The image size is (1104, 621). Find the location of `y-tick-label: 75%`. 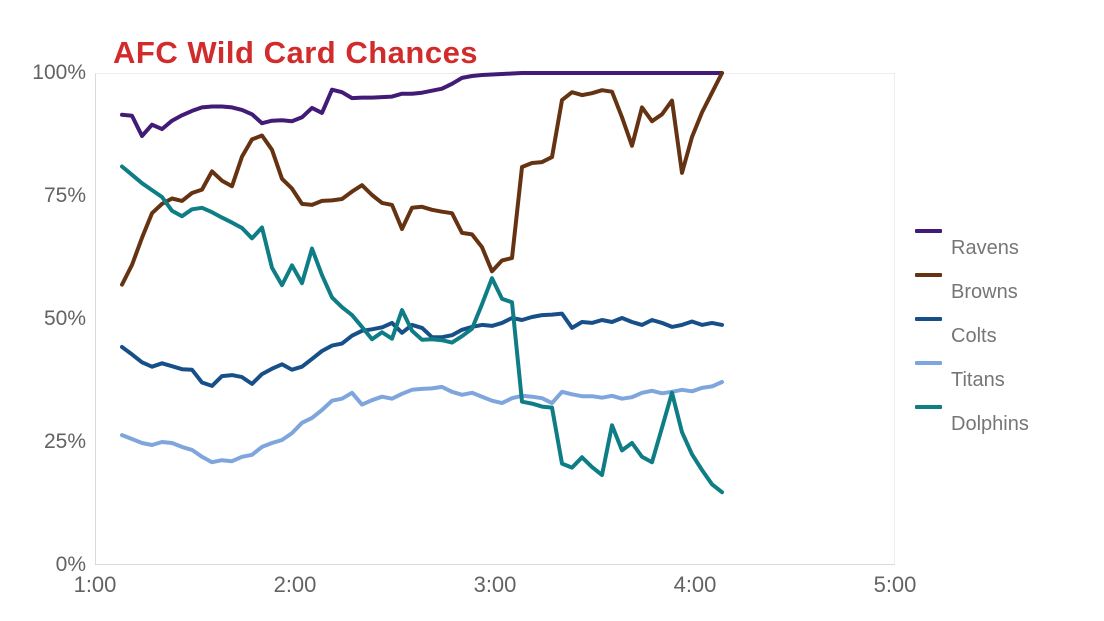

y-tick-label: 75% is located at coordinates (64, 195).